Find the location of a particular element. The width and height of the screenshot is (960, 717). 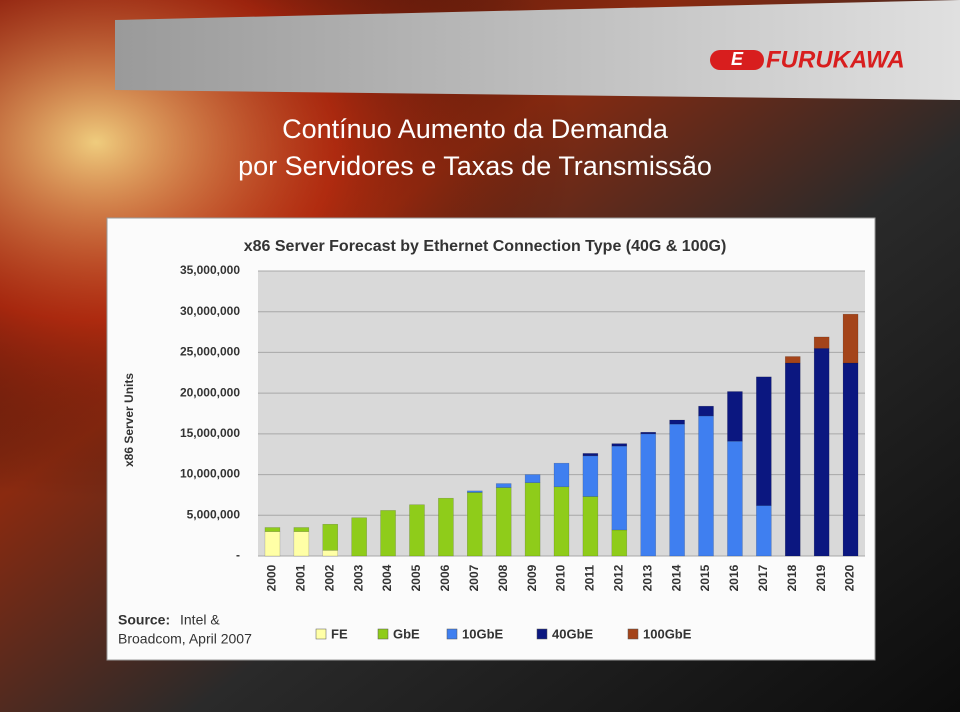

y-tick-label: 20,000,000 is located at coordinates (210, 392).